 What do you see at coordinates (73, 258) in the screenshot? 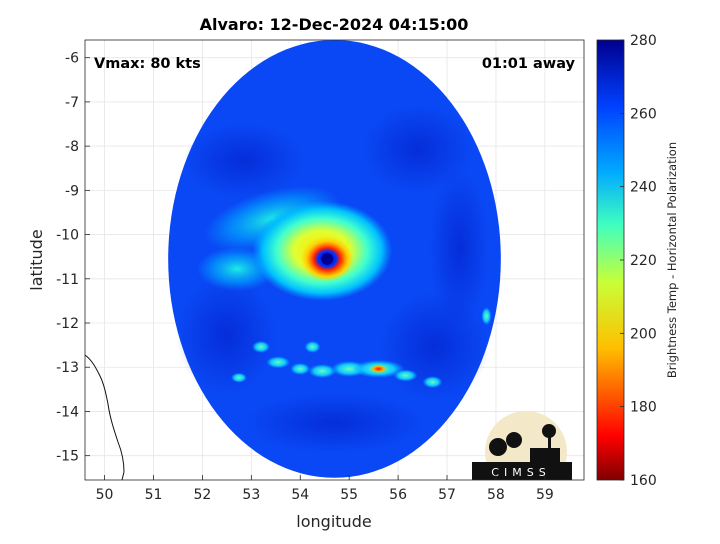
I see `y-axis-ticks: -6 -7 -8 -9 -10 -11 -12 -13 -14 -15` at bounding box center [73, 258].